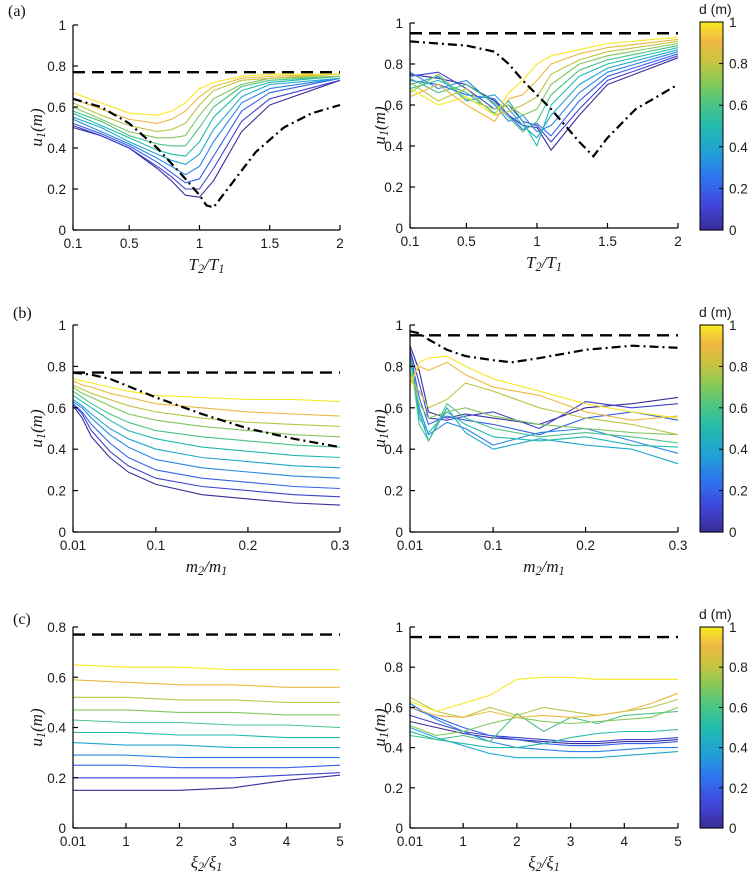 The image size is (755, 885). I want to click on plot-c-left: 0.01 1 2 3 4 5 0 0.2 0.4 0.6 0.8 ξ2/ξ1 u1(m), so click(185, 747).